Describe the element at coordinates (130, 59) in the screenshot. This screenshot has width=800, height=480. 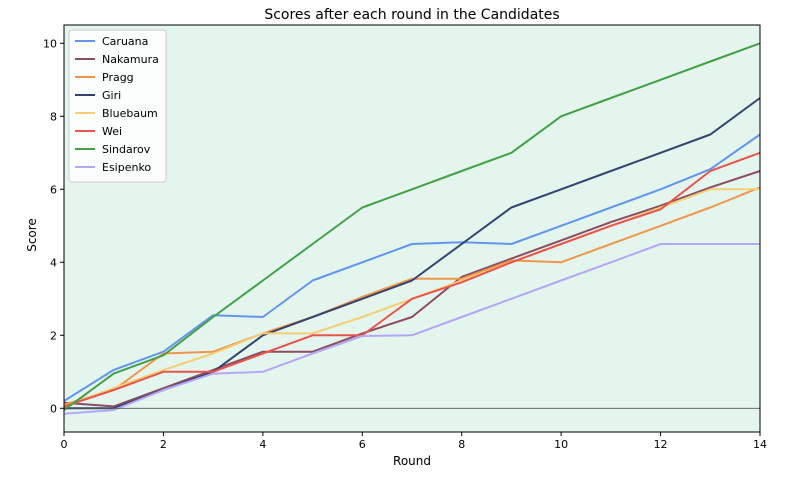
I see `legend-label: Nakamura` at that location.